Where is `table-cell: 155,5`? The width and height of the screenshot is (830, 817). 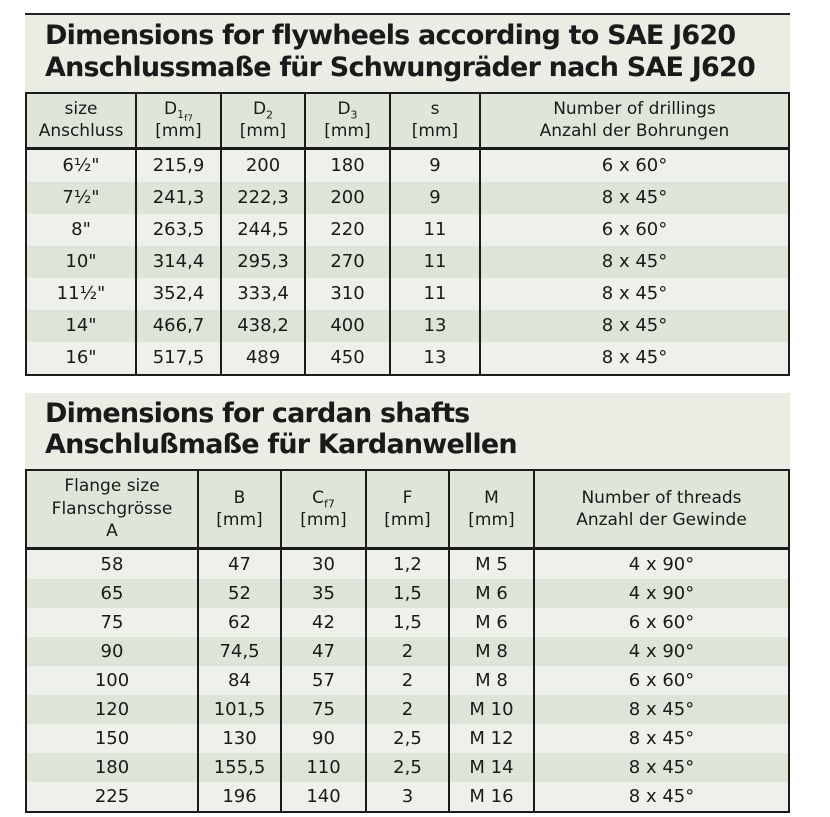
table-cell: 155,5 is located at coordinates (239, 767).